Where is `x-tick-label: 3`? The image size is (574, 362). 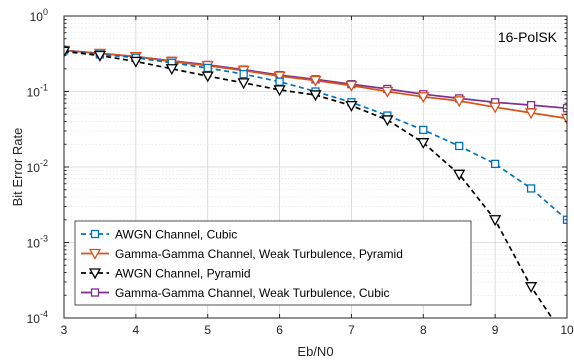
x-tick-label: 3 is located at coordinates (64, 330).